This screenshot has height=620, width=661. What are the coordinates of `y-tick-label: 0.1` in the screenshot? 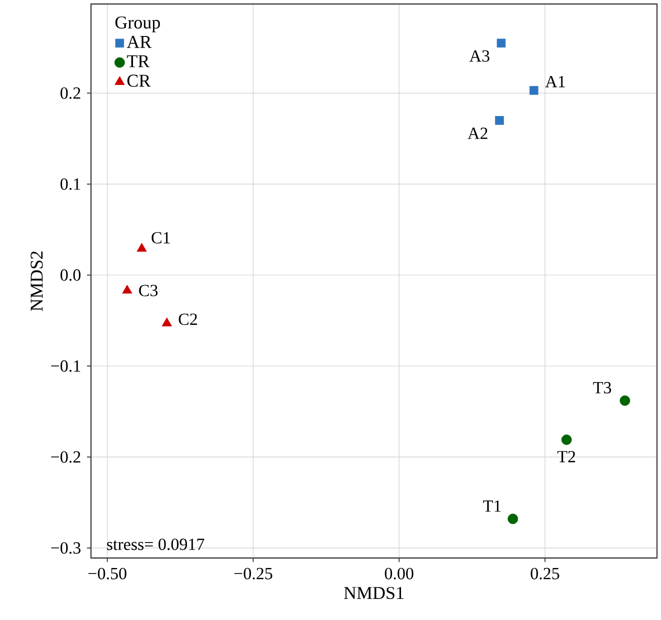 It's located at (70, 184).